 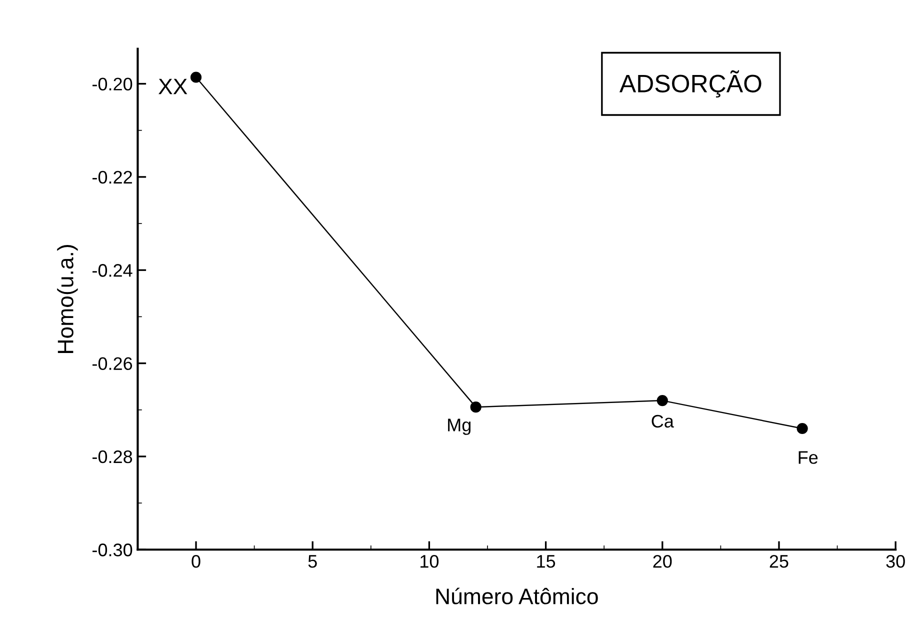 What do you see at coordinates (663, 421) in the screenshot?
I see `annotation: Ca` at bounding box center [663, 421].